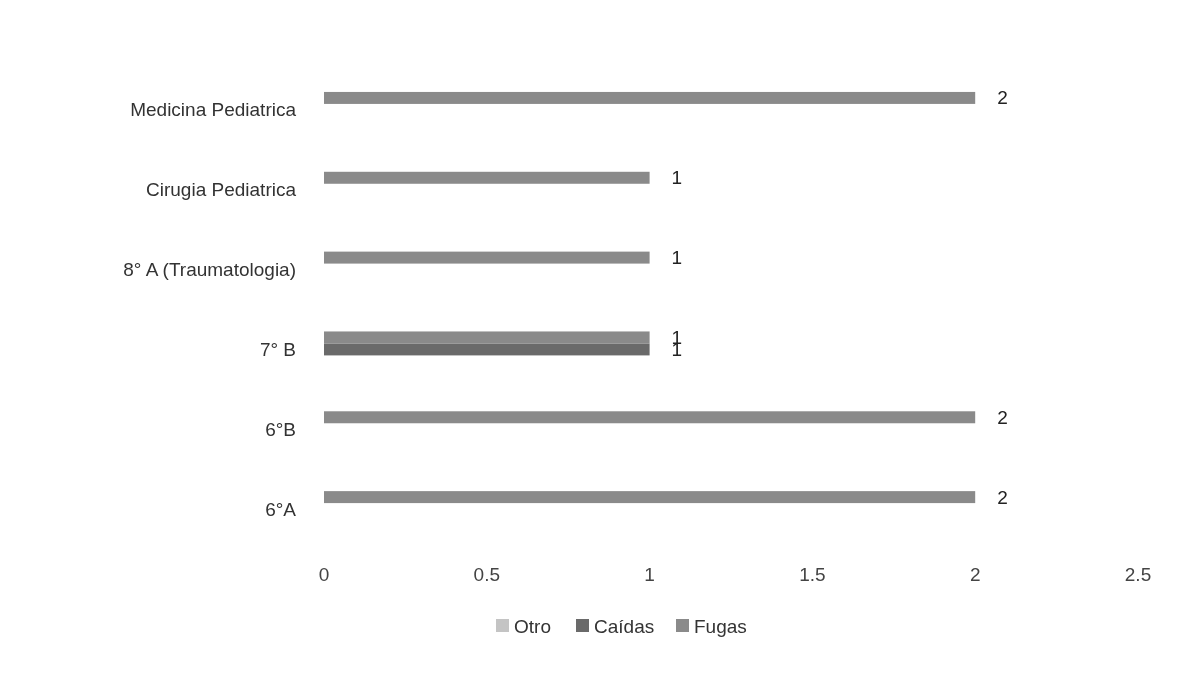 The image size is (1182, 689). Describe the element at coordinates (720, 626) in the screenshot. I see `legend-label: Fugas` at that location.